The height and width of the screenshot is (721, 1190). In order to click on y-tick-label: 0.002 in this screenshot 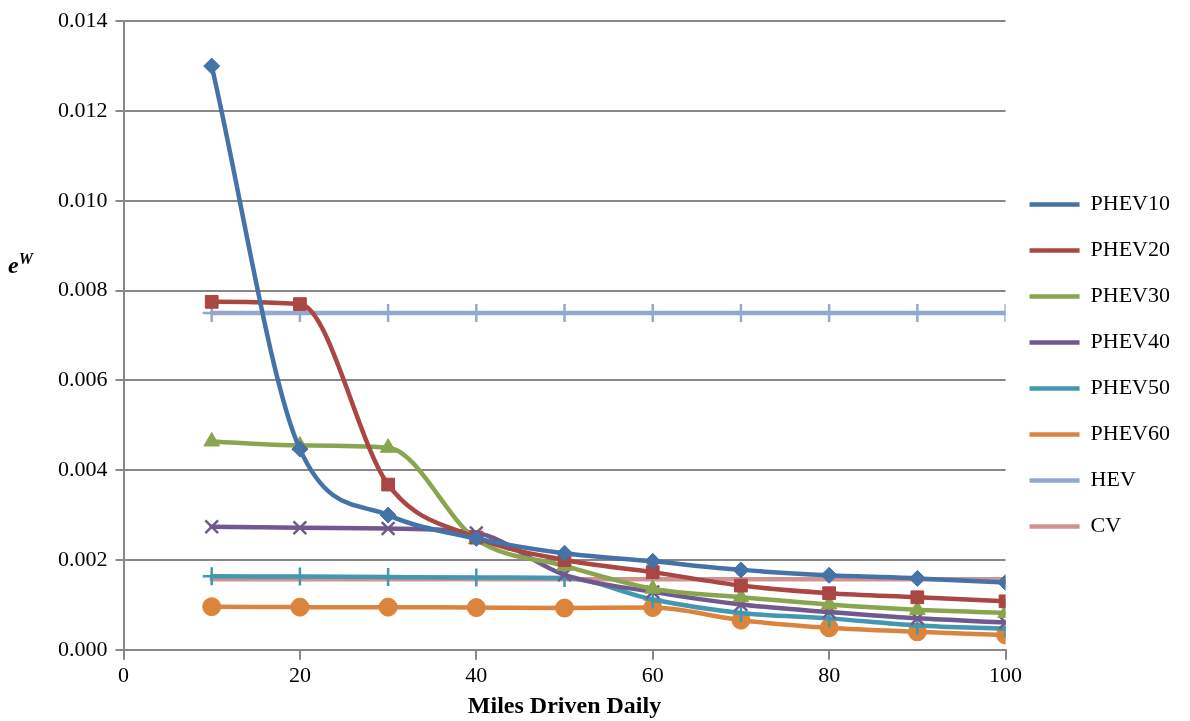, I will do `click(83, 558)`.